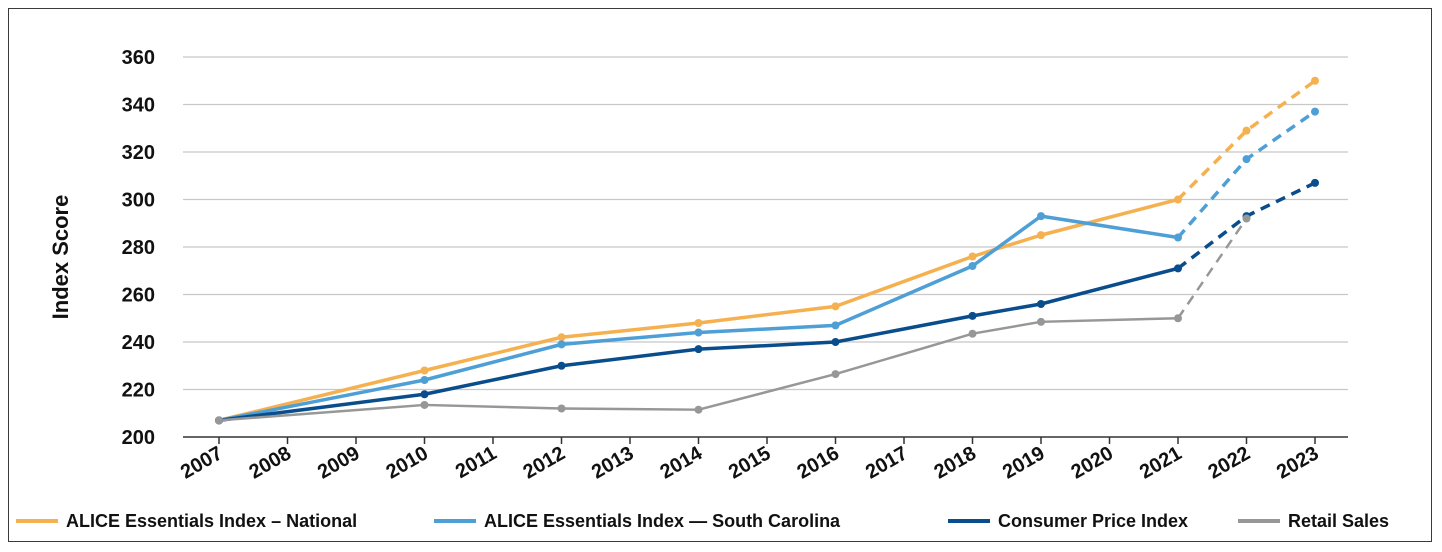  What do you see at coordinates (561, 337) in the screenshot?
I see `data-point-0-2012` at bounding box center [561, 337].